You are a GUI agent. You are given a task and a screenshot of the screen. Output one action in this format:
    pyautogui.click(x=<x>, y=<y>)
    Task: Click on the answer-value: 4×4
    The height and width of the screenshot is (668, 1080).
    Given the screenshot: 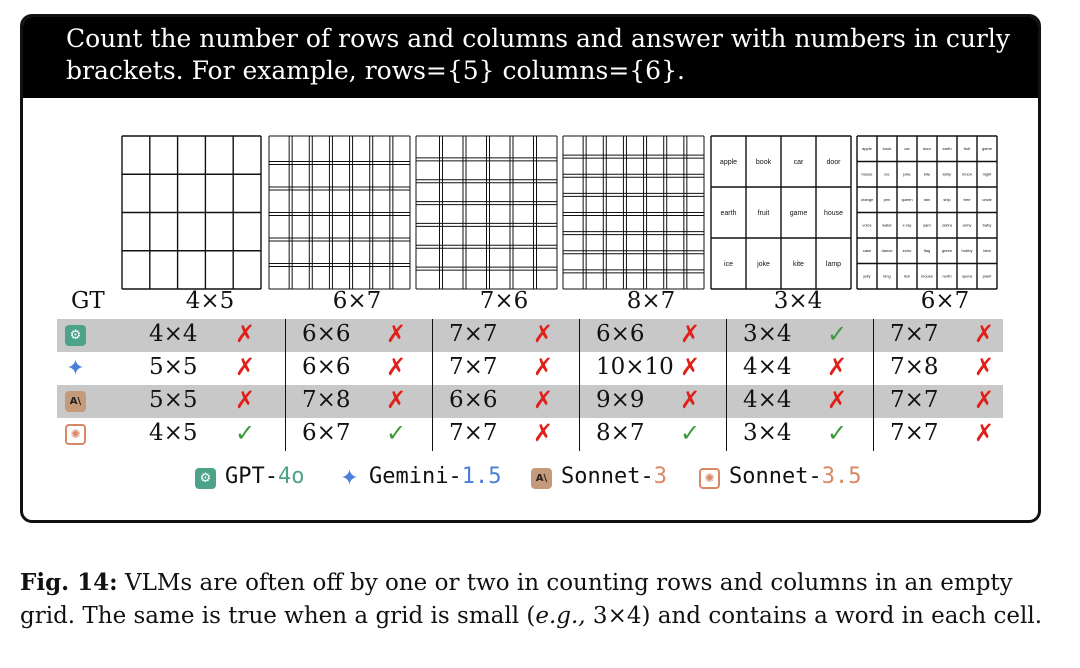 What is the action you would take?
    pyautogui.click(x=767, y=400)
    